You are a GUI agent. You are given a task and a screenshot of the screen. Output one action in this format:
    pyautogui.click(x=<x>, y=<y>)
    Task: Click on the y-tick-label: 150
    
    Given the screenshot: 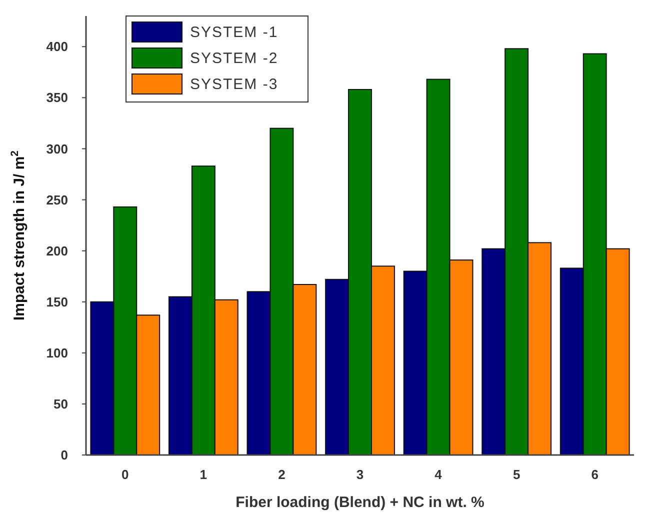 What is the action you would take?
    pyautogui.click(x=57, y=302)
    